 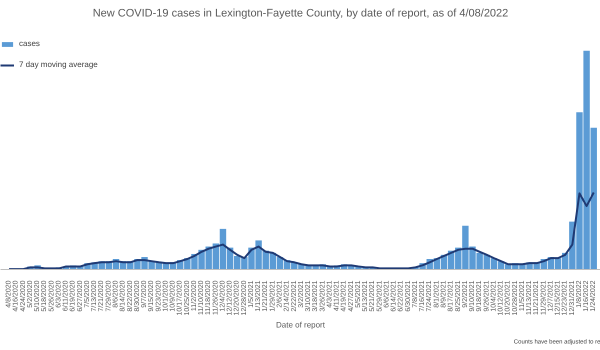 What do you see at coordinates (29, 43) in the screenshot?
I see `legend-label: cases` at bounding box center [29, 43].